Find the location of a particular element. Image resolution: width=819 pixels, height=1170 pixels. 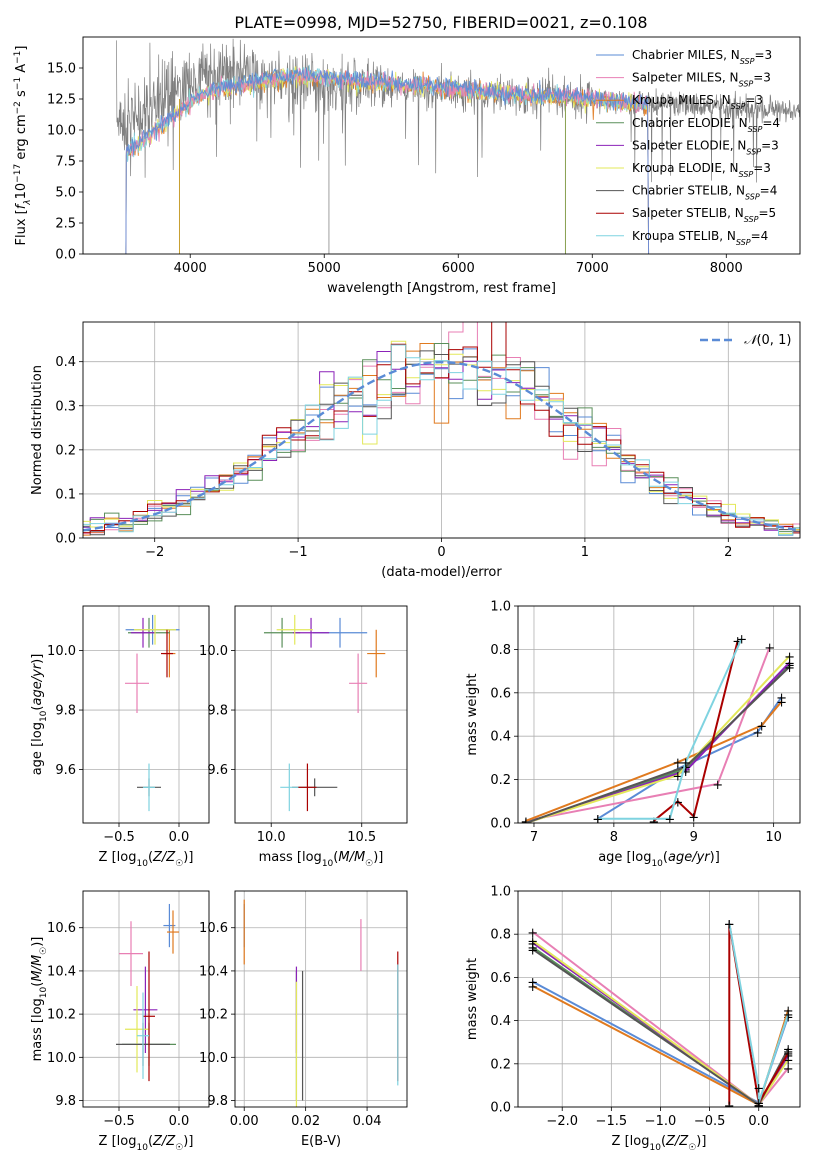

x-tick-label: −1.0 is located at coordinates (661, 1121).